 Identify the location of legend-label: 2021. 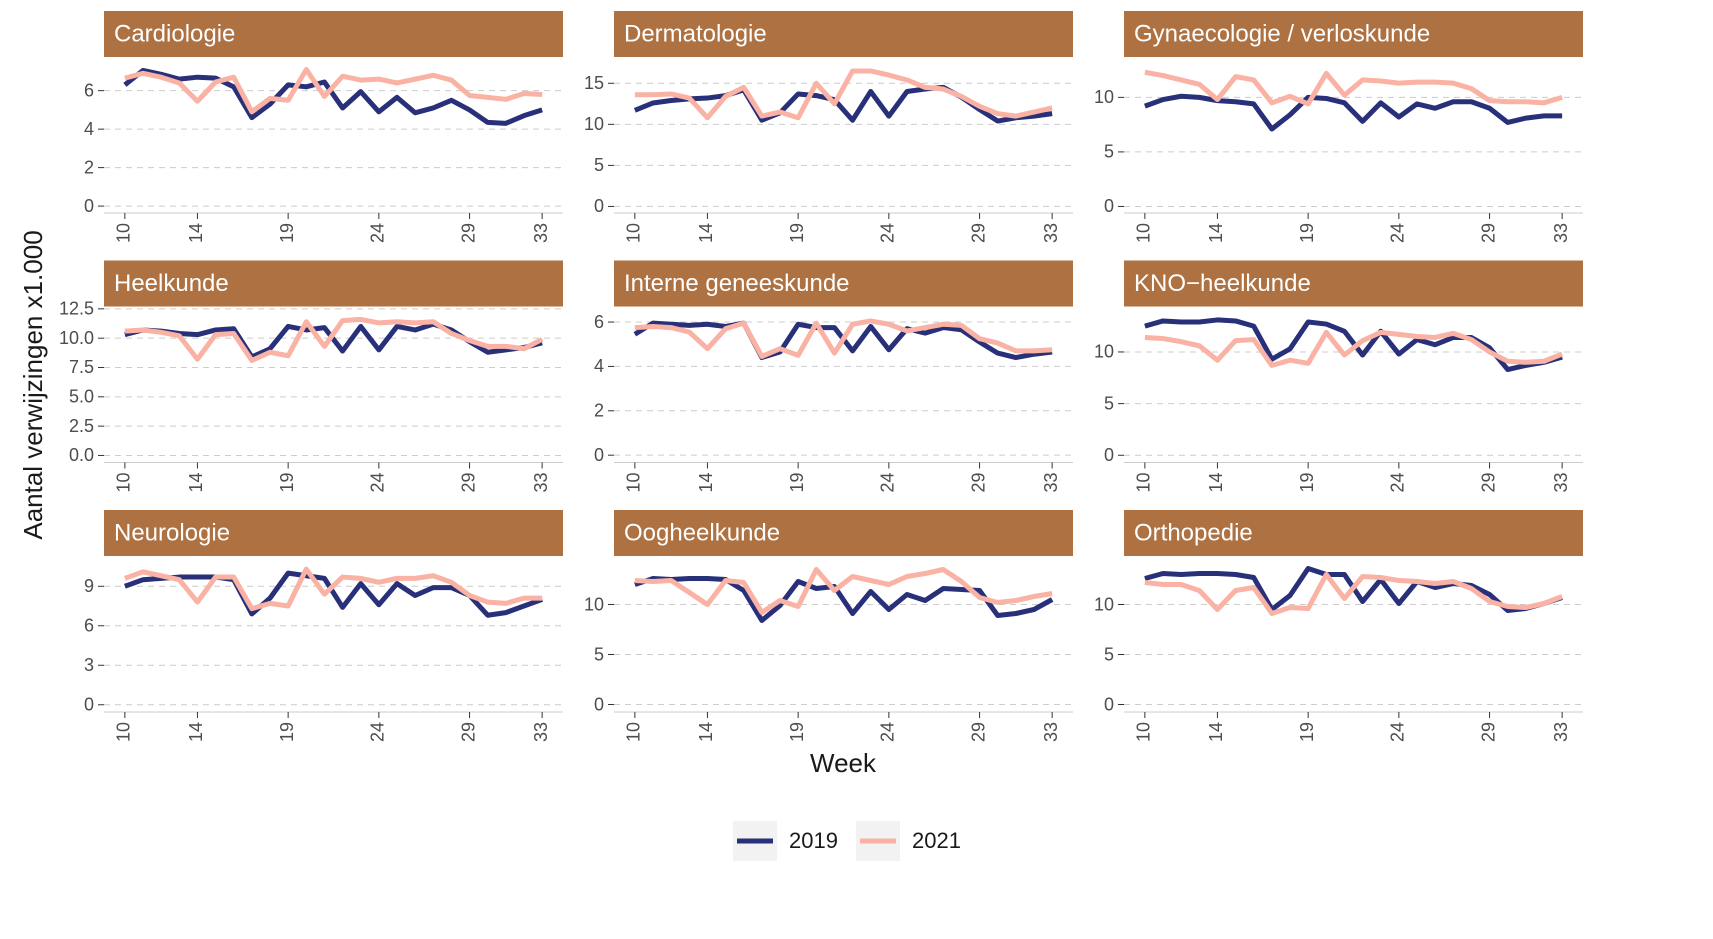
(936, 840).